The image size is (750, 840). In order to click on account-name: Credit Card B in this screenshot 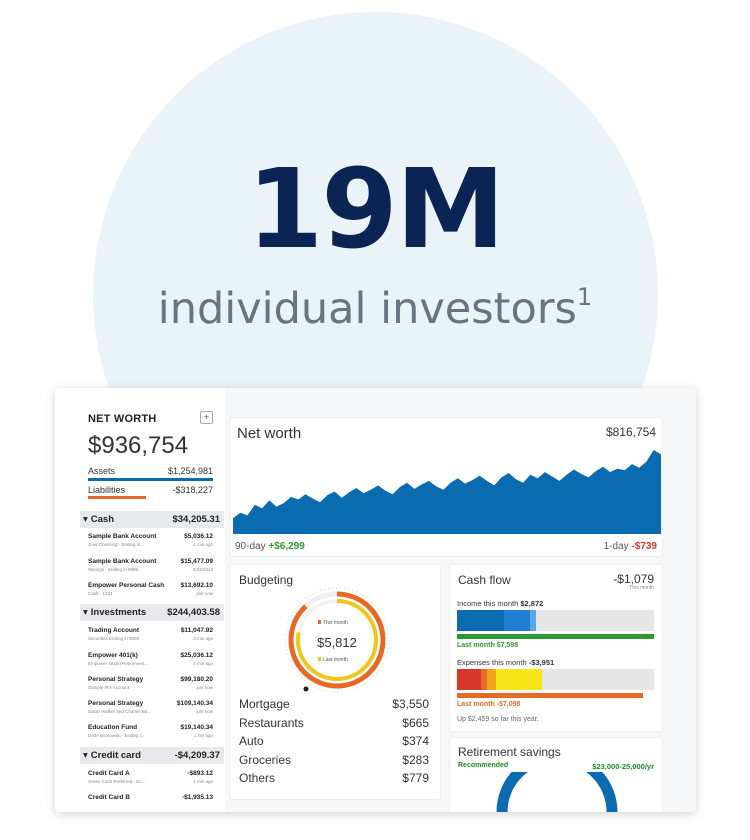, I will do `click(109, 797)`.